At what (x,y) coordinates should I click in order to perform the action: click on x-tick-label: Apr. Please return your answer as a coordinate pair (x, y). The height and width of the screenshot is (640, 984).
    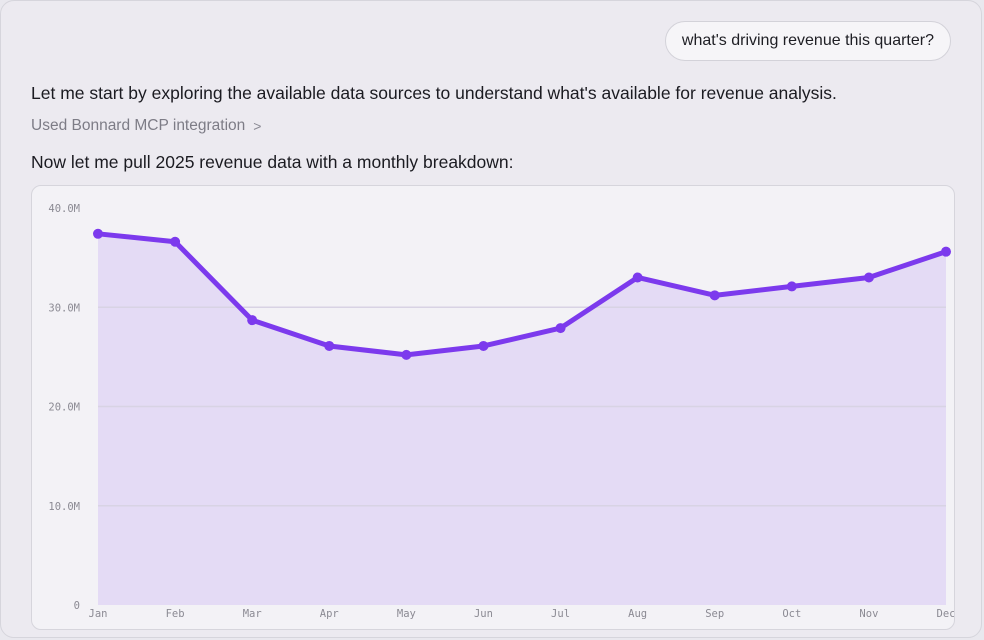
    Looking at the image, I should click on (329, 614).